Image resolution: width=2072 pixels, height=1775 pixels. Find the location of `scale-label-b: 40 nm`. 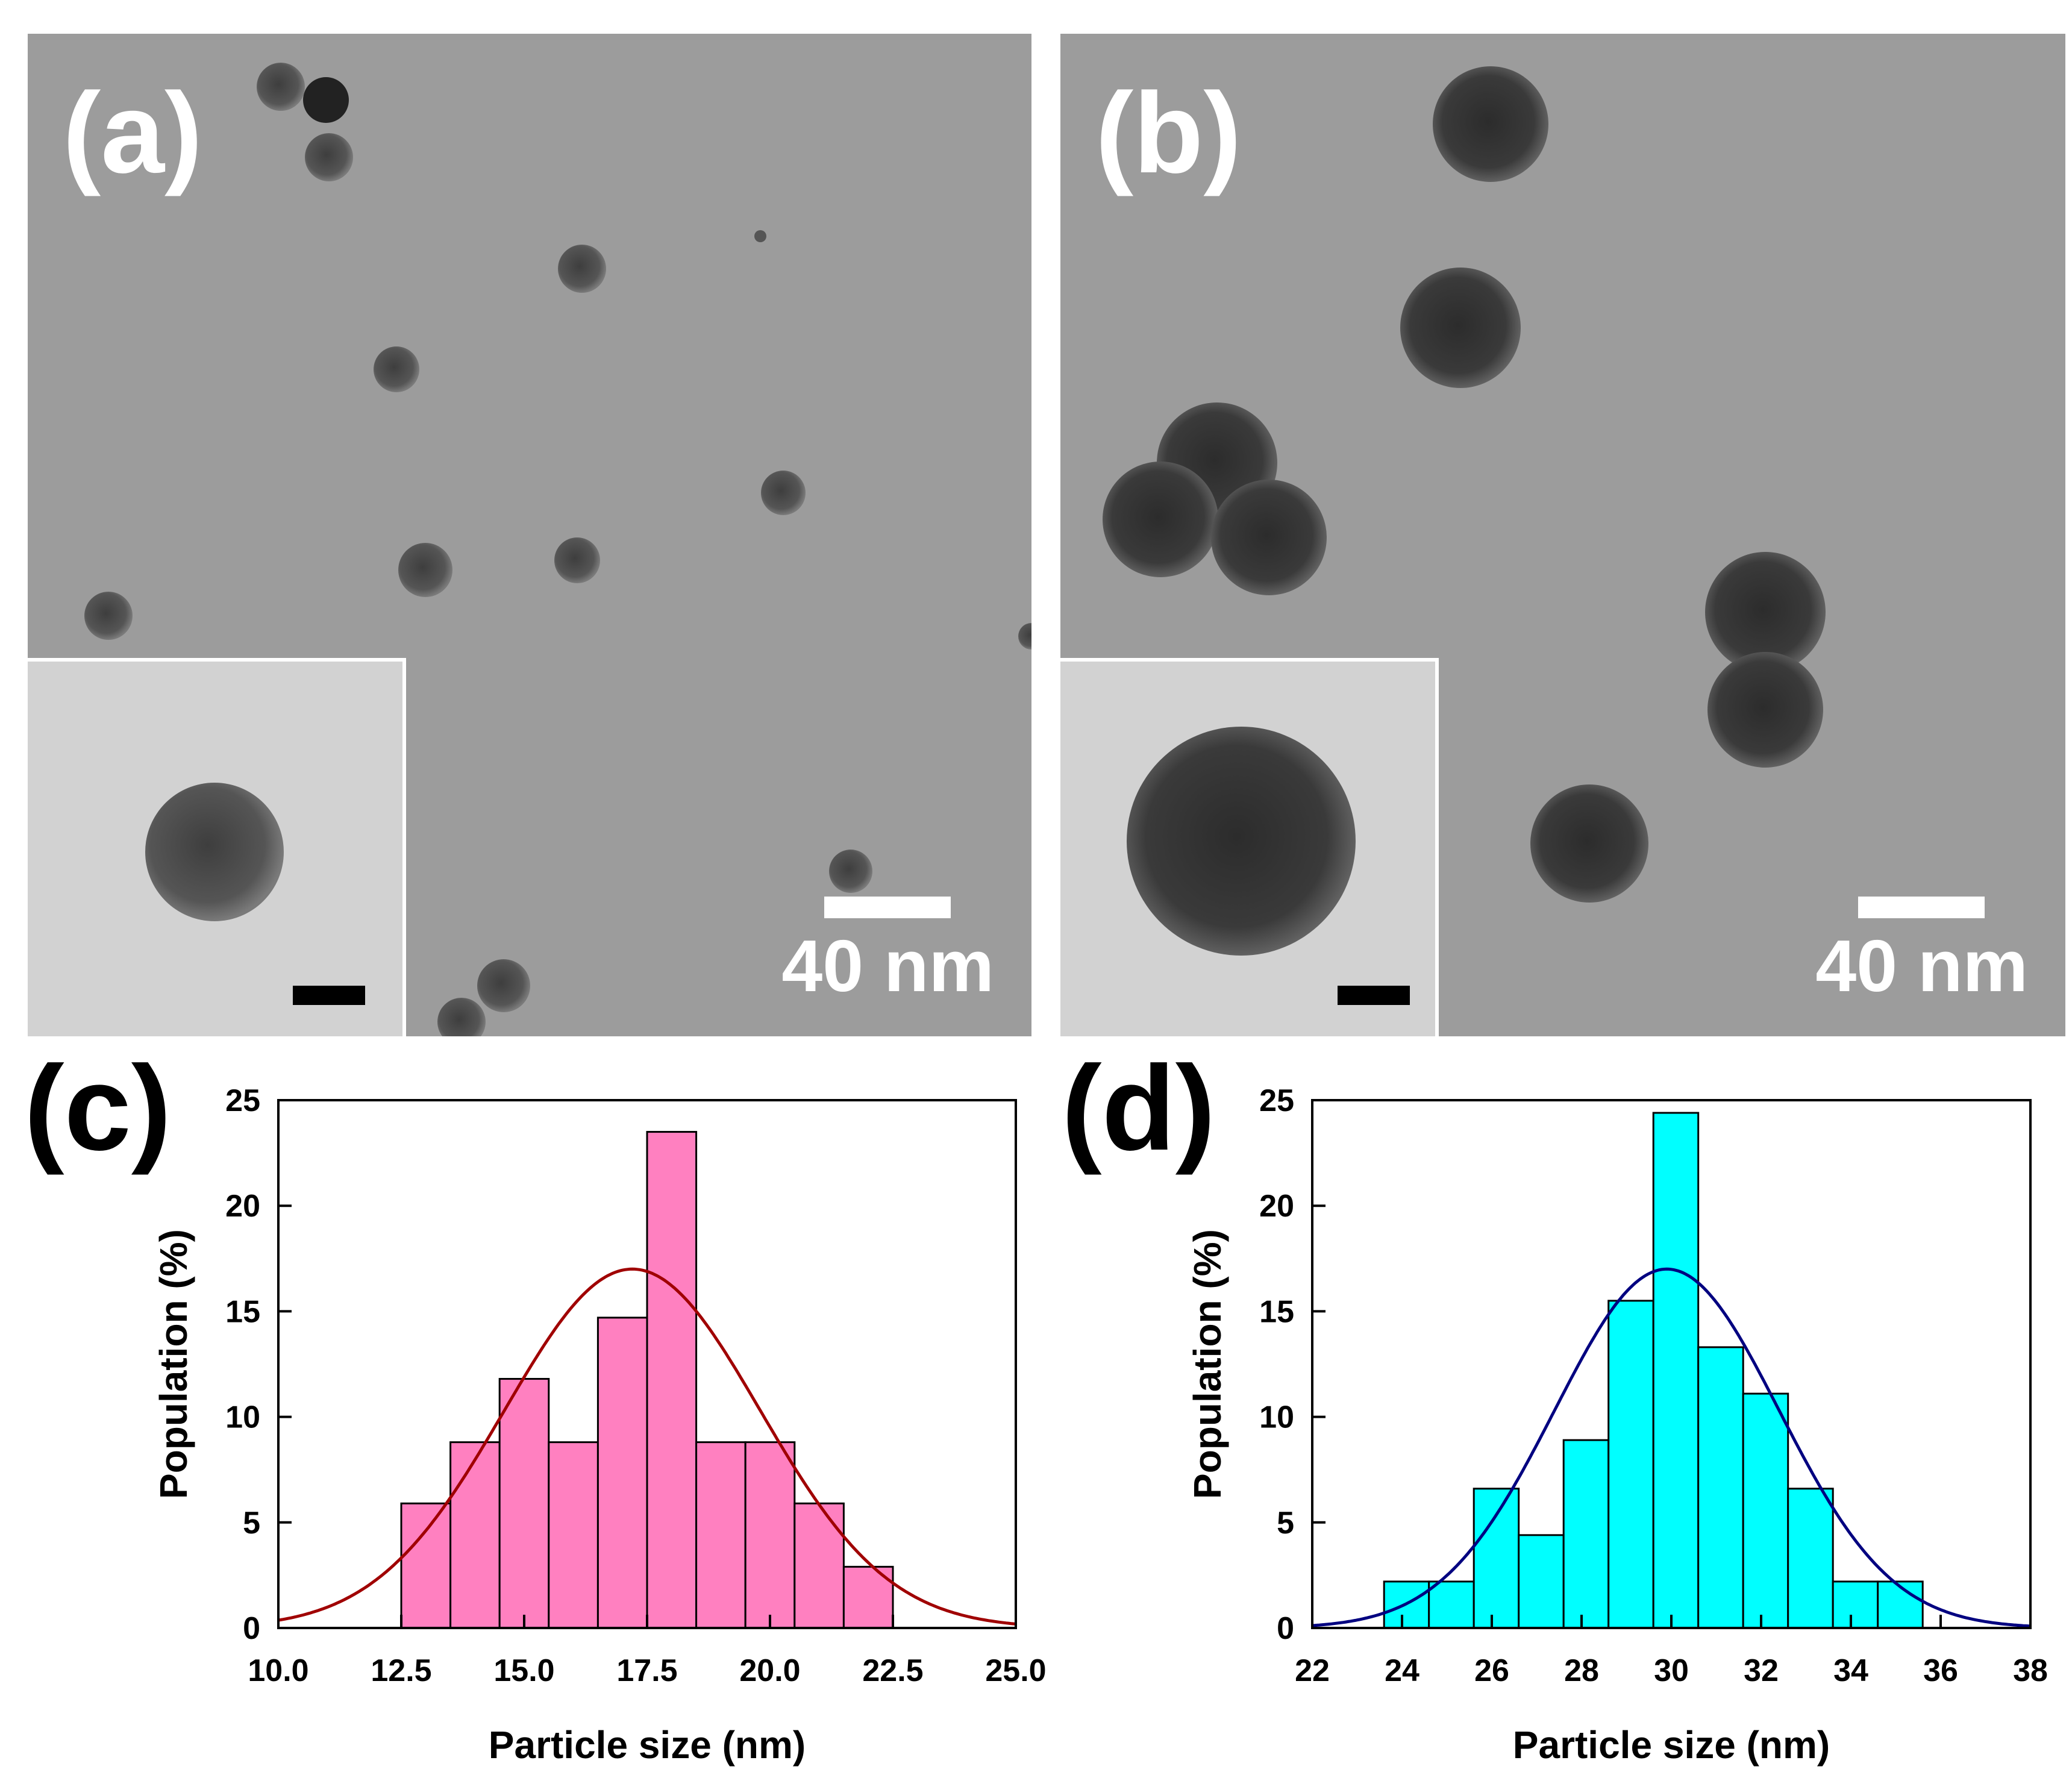

scale-label-b: 40 nm is located at coordinates (1921, 966).